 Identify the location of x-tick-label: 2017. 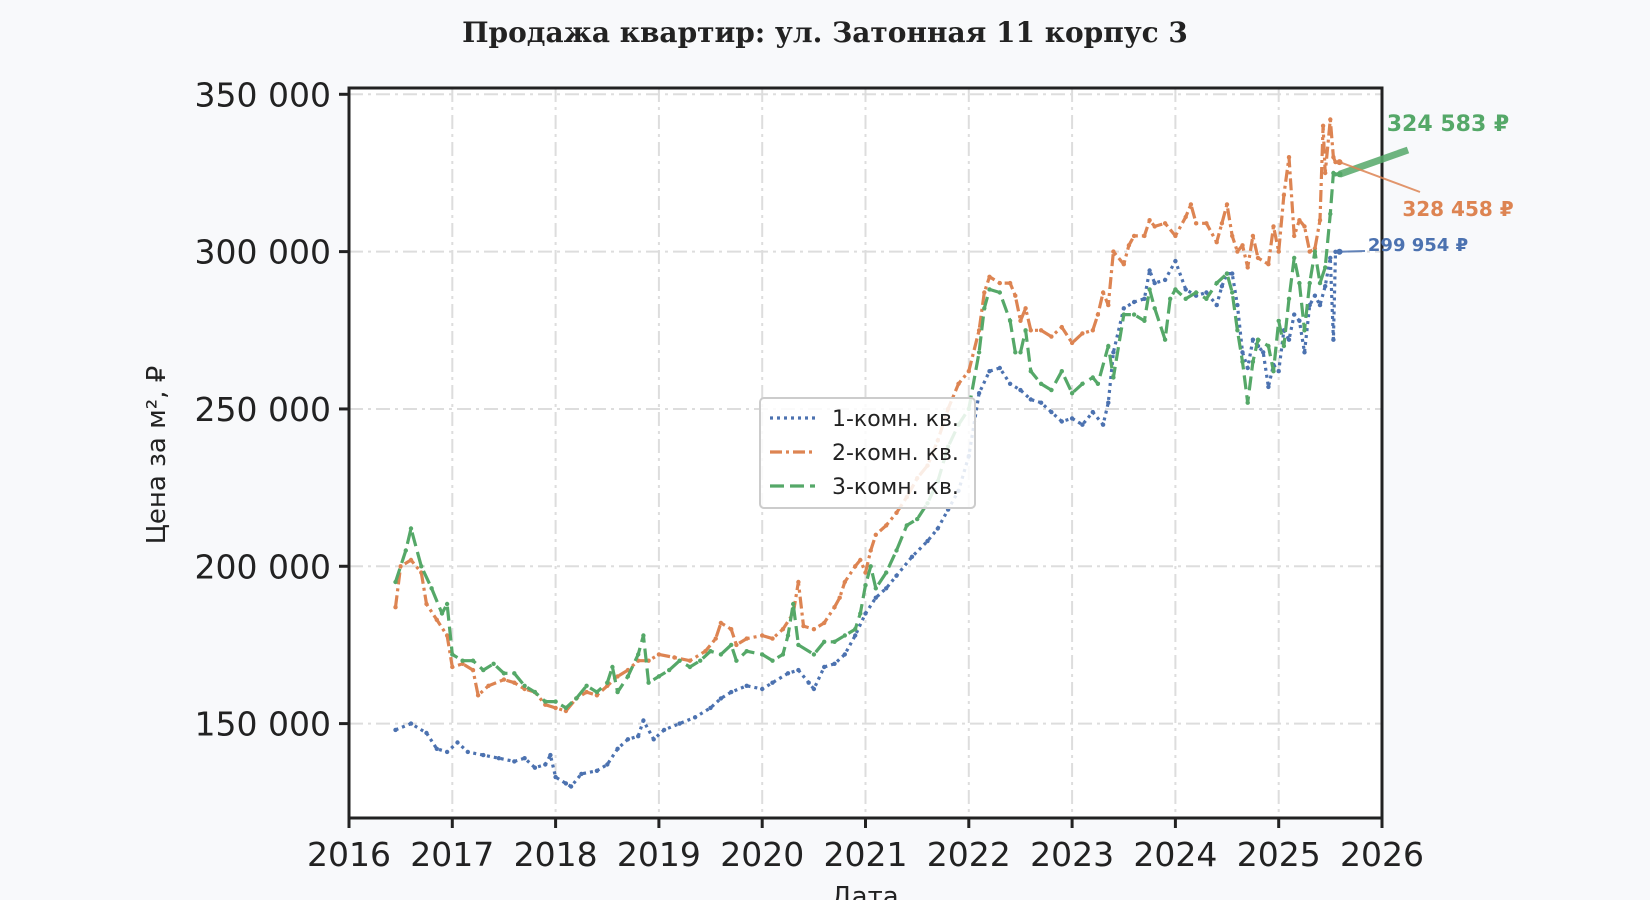
(452, 854).